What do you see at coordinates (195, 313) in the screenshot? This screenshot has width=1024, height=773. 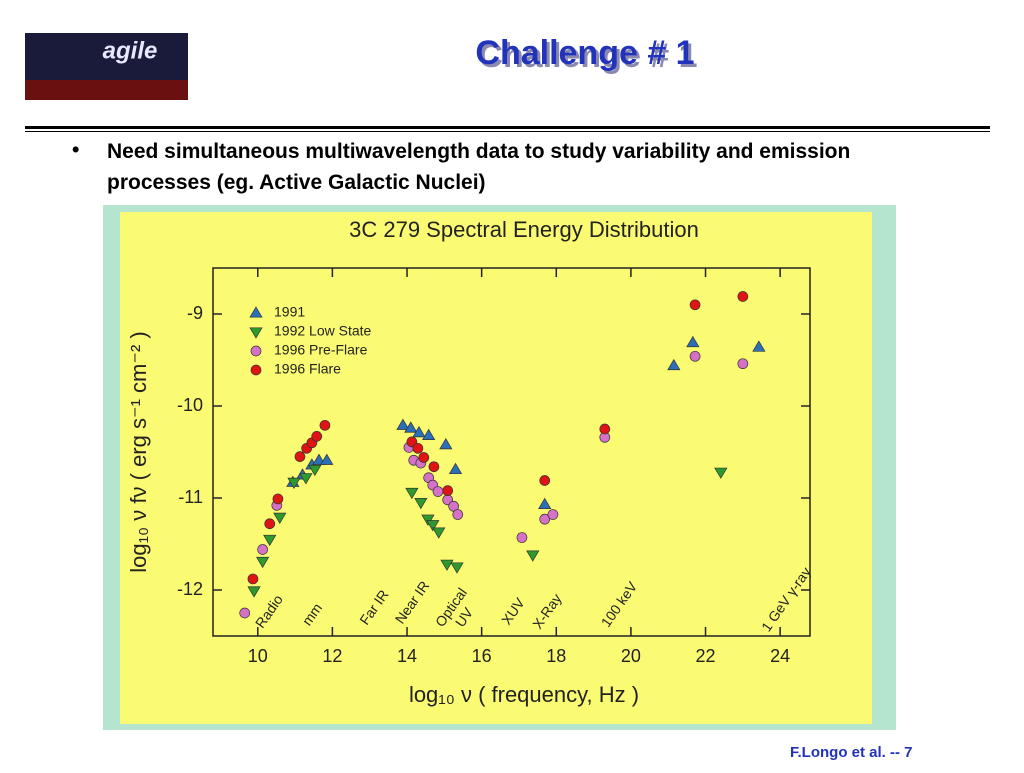 I see `y-tick-label: -9` at bounding box center [195, 313].